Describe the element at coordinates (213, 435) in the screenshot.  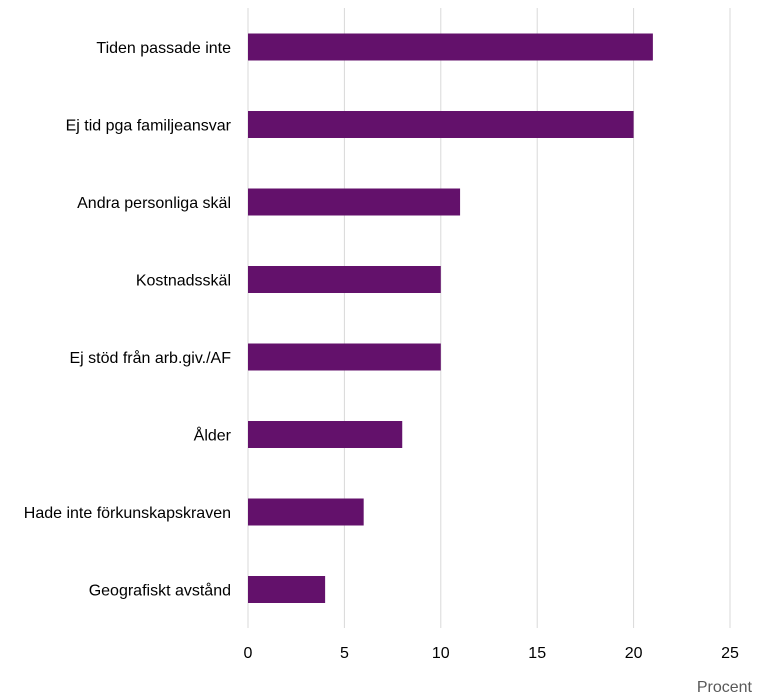
I see `category-label: Ålder` at that location.